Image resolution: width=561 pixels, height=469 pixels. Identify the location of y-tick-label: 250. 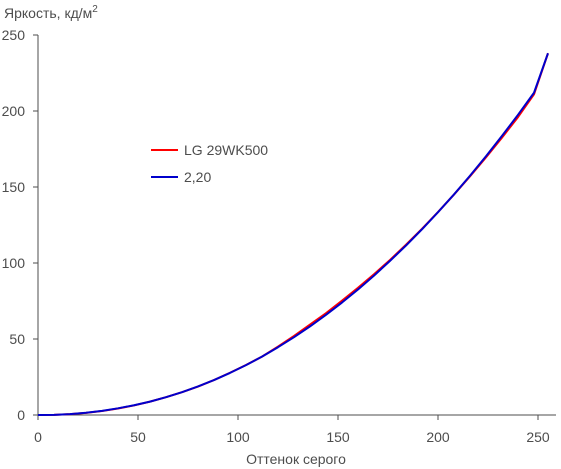
(14, 35).